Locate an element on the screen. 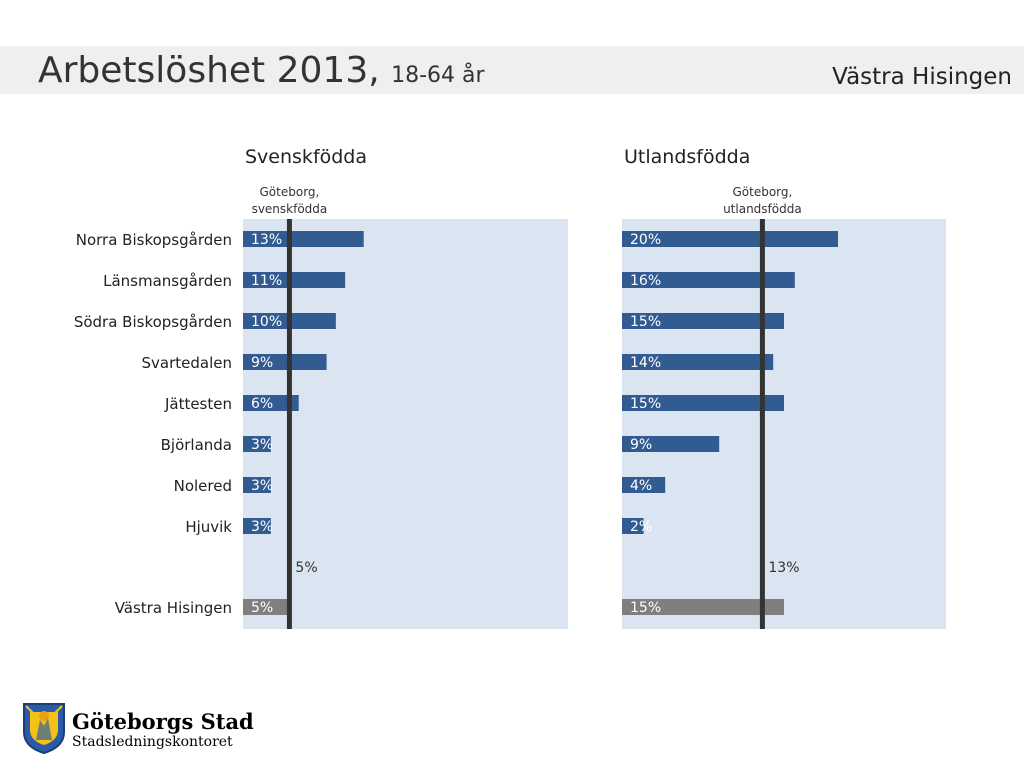 This screenshot has width=1024, height=768. chart-1-data-label-9: 5% is located at coordinates (262, 608).